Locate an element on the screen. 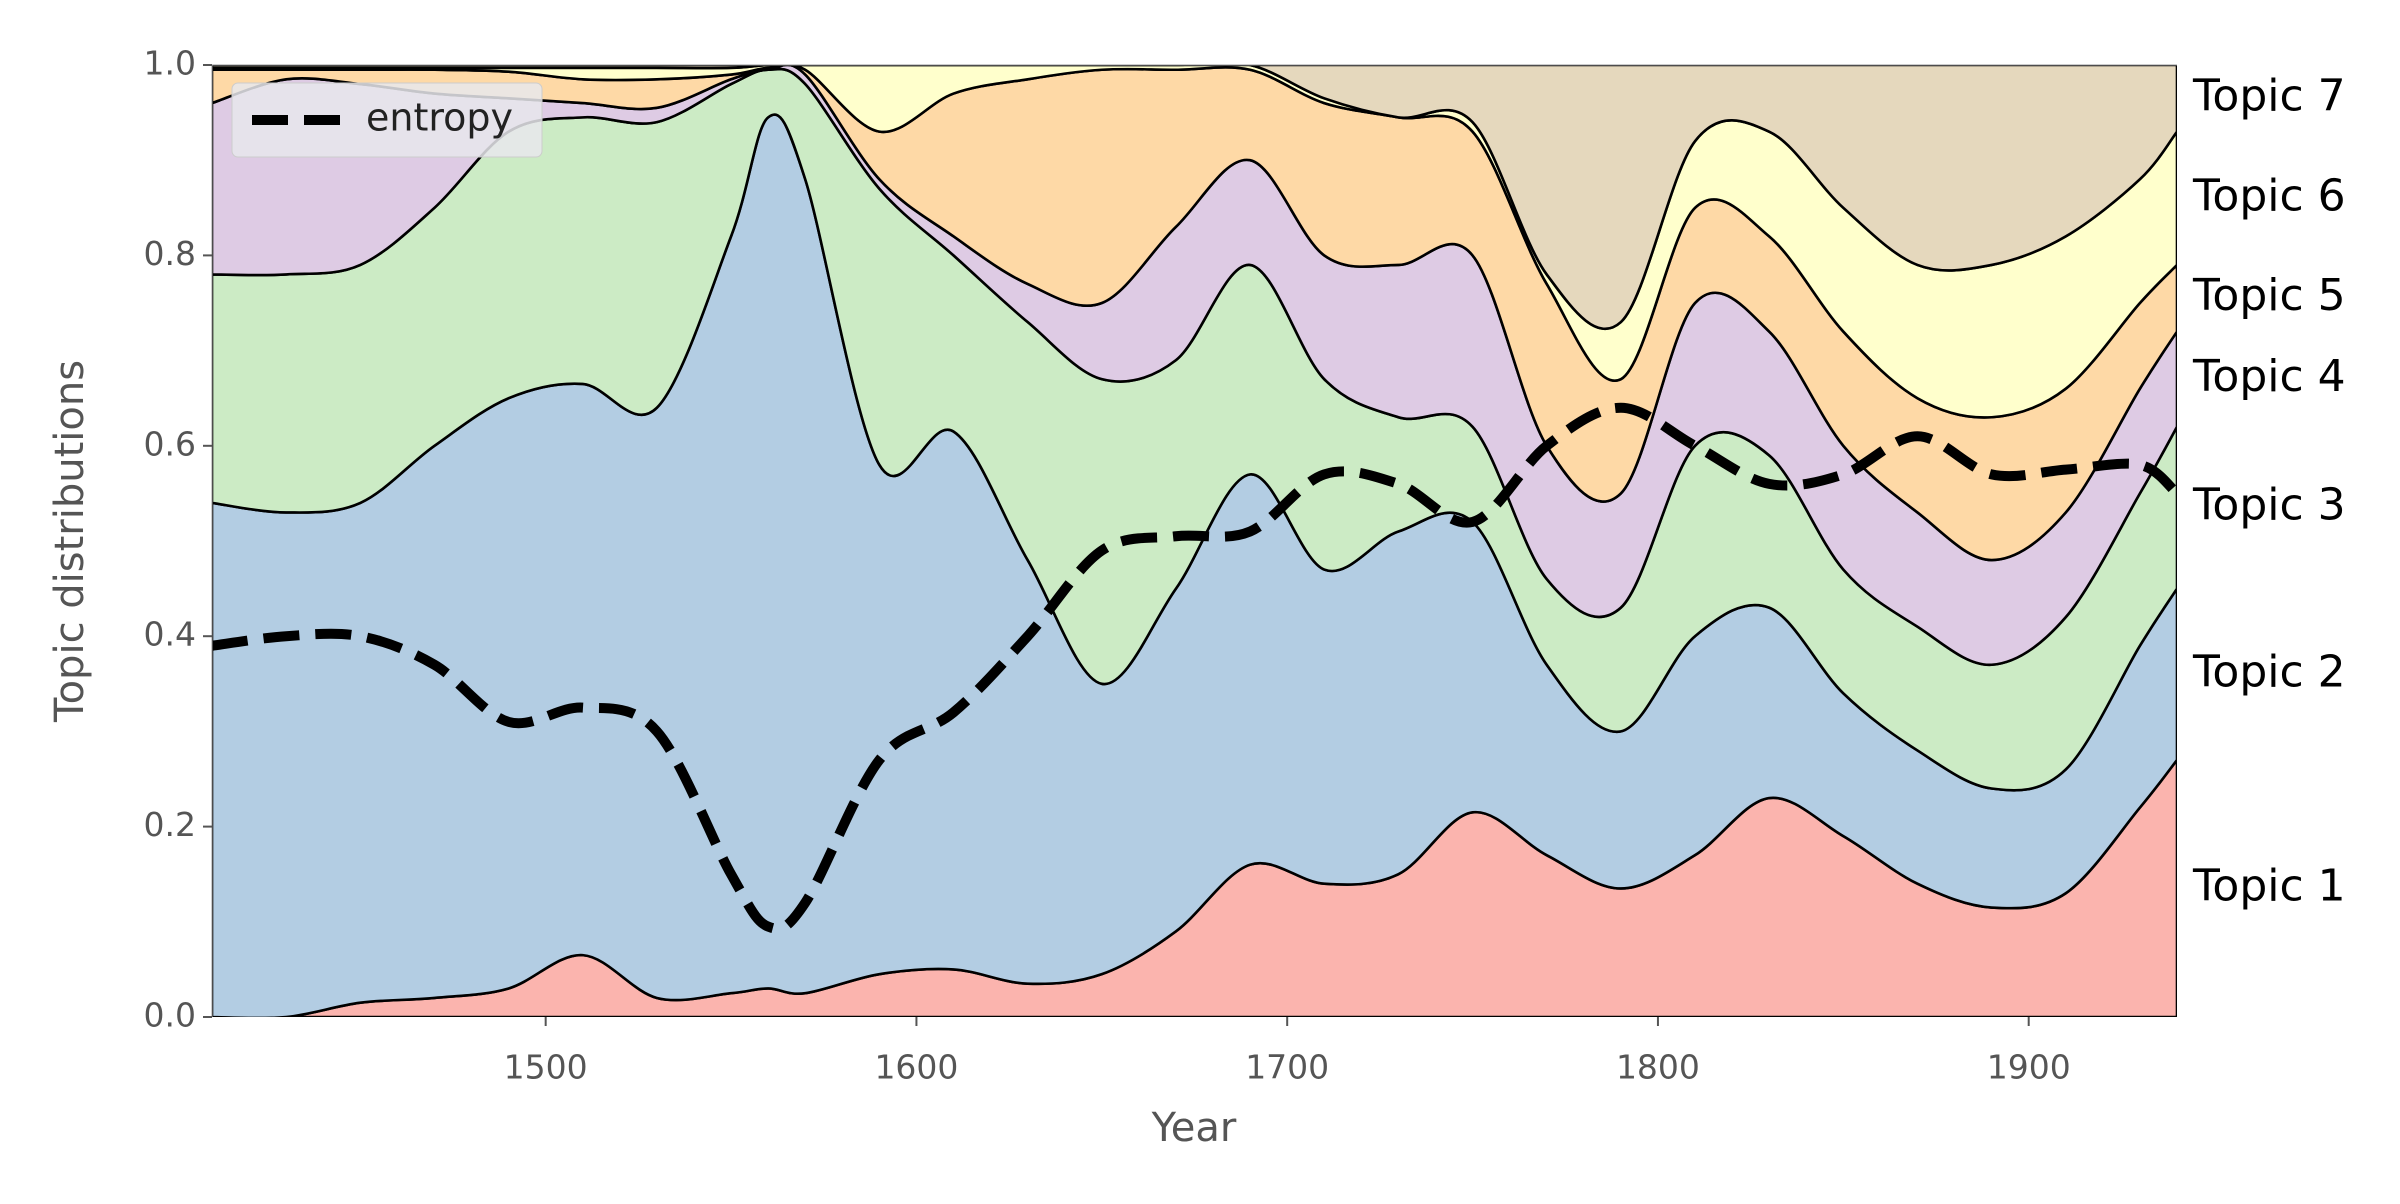  y-tick-label: 0.0 is located at coordinates (170, 1015).